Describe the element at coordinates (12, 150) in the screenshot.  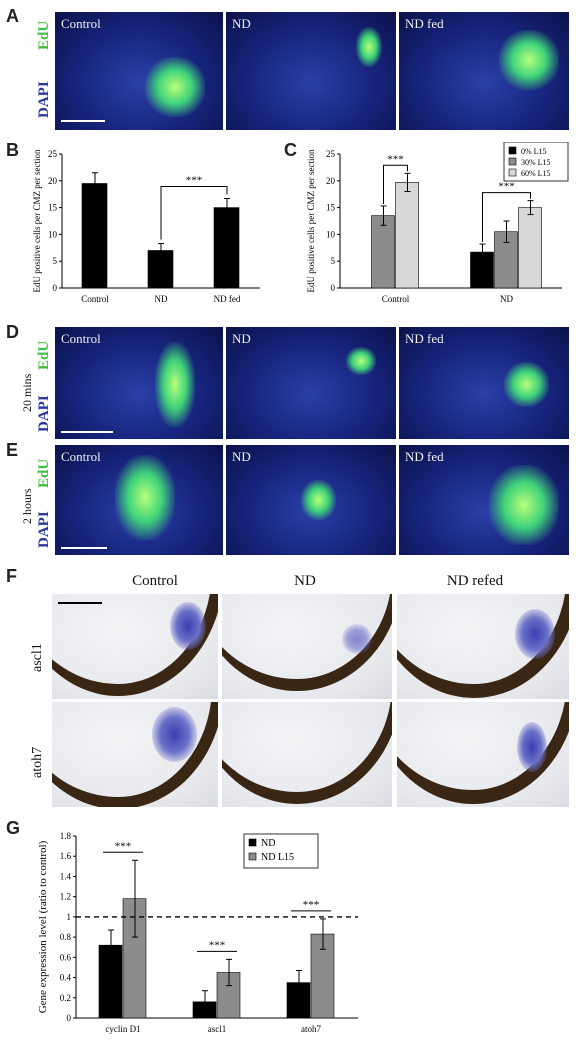
I see `panel-letter-b: B` at that location.